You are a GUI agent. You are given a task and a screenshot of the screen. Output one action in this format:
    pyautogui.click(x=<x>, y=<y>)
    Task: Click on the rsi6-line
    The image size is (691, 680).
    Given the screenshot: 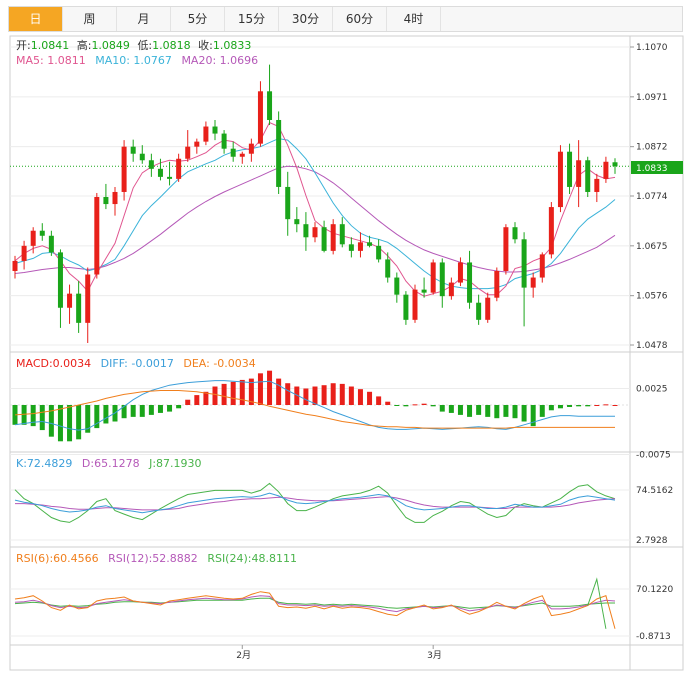 What is the action you would take?
    pyautogui.click(x=315, y=610)
    